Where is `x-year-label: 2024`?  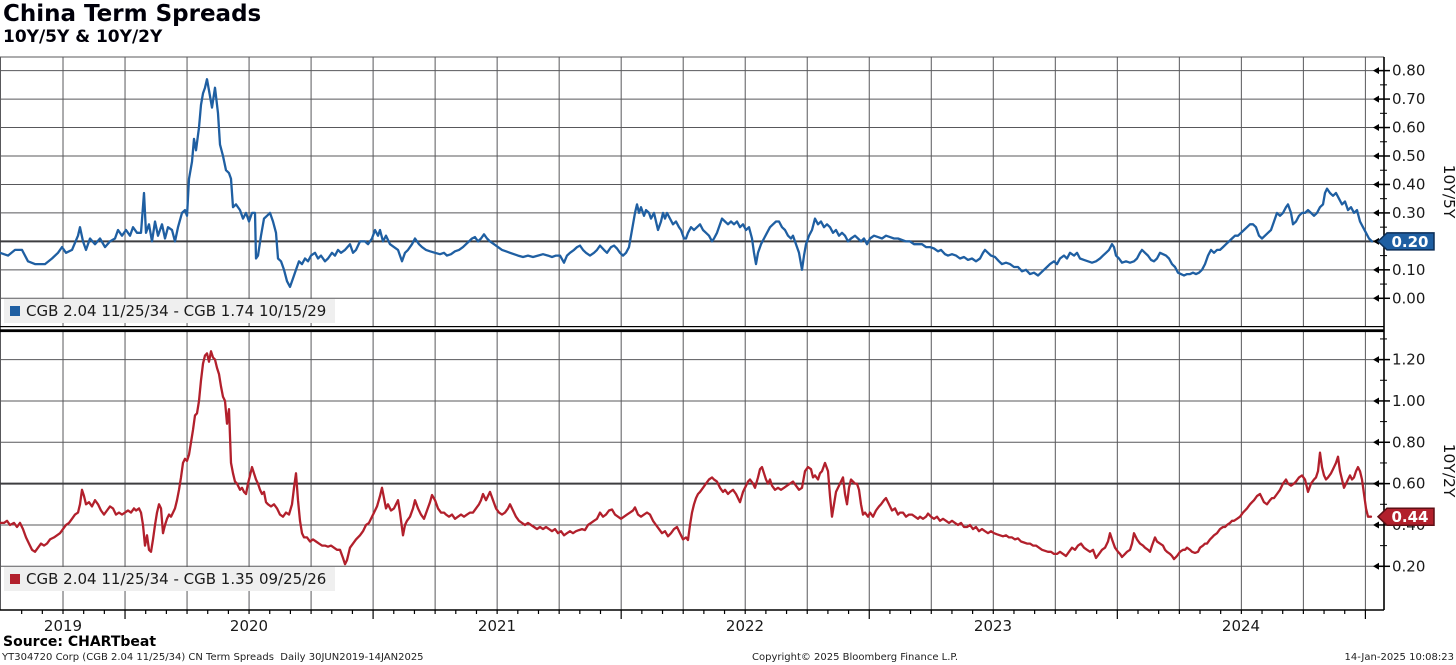
x-year-label: 2024 is located at coordinates (1241, 626).